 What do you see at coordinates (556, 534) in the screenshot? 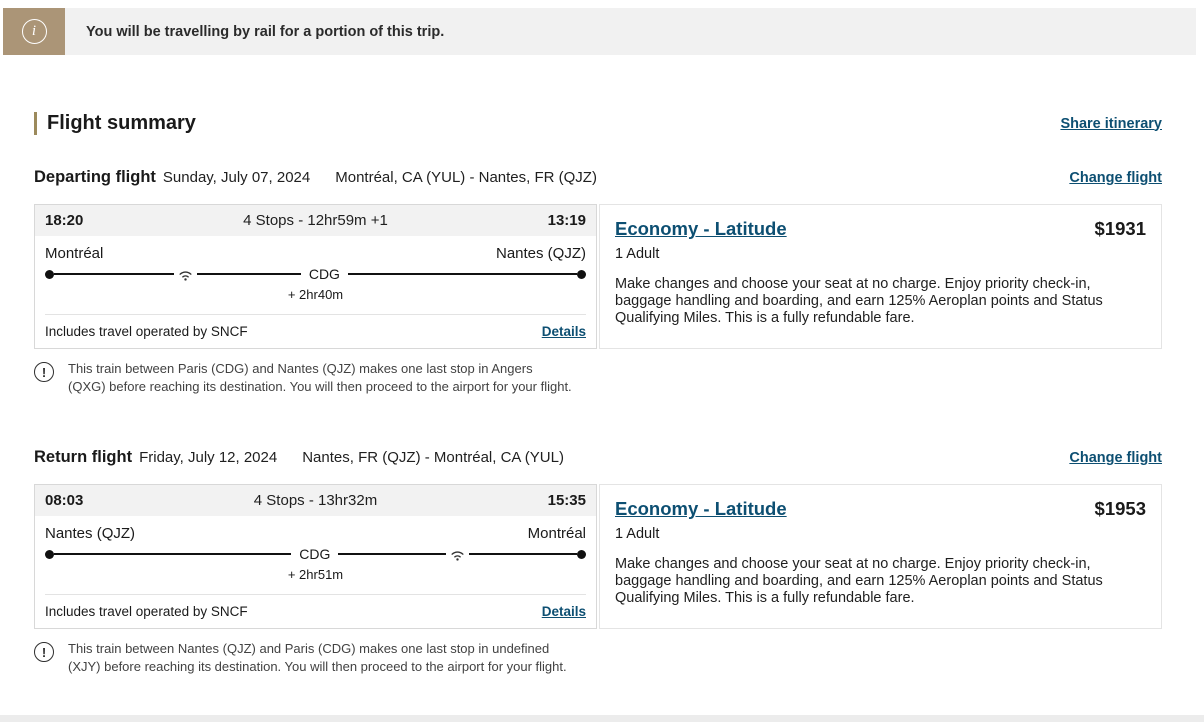
I see `destination-city: Montréal` at bounding box center [556, 534].